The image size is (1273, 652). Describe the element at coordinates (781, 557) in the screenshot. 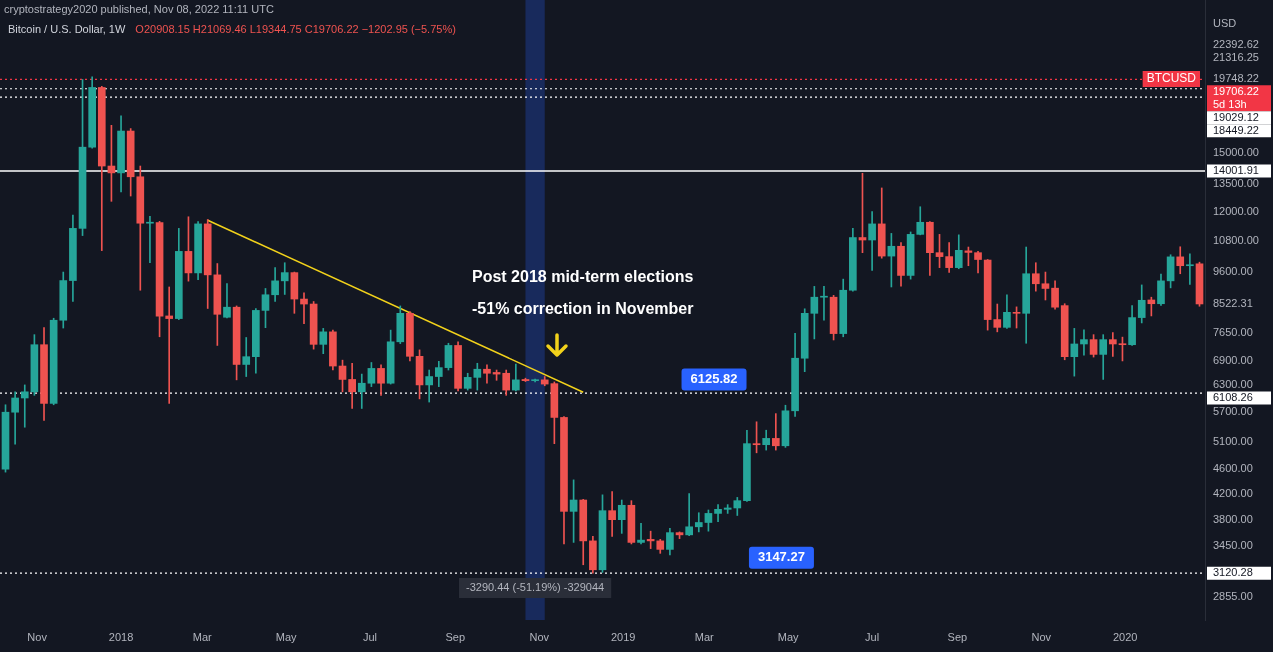

I see `annotation: 3147.27` at that location.